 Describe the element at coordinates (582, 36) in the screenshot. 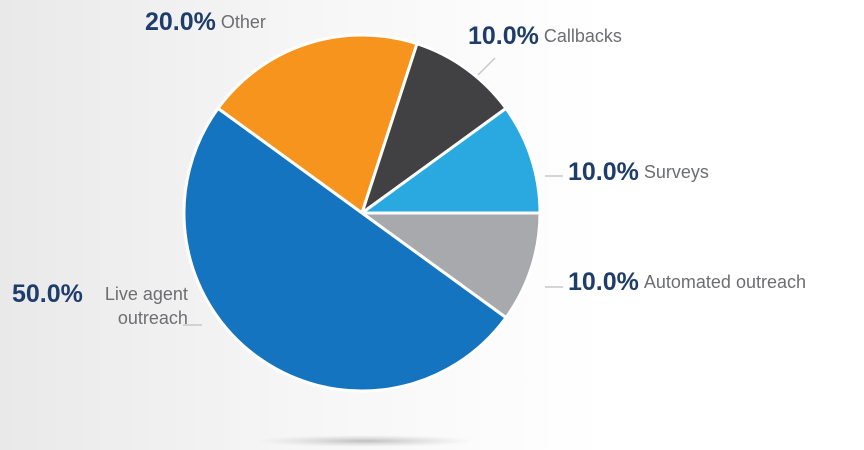

I see `category-label: Callbacks` at that location.